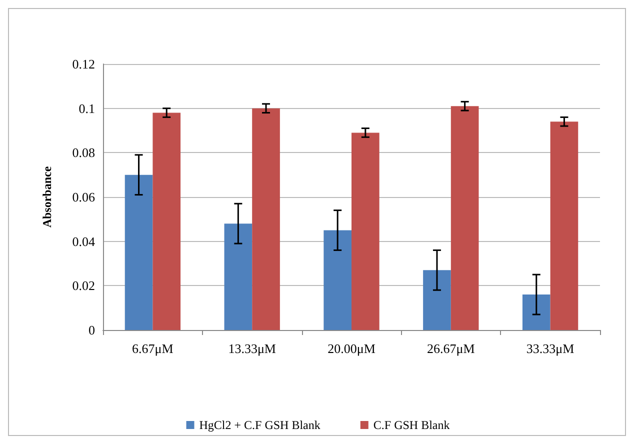 This screenshot has width=636, height=446. What do you see at coordinates (259, 425) in the screenshot?
I see `legend-label: HgCl2 + C.F GSH Blank` at bounding box center [259, 425].